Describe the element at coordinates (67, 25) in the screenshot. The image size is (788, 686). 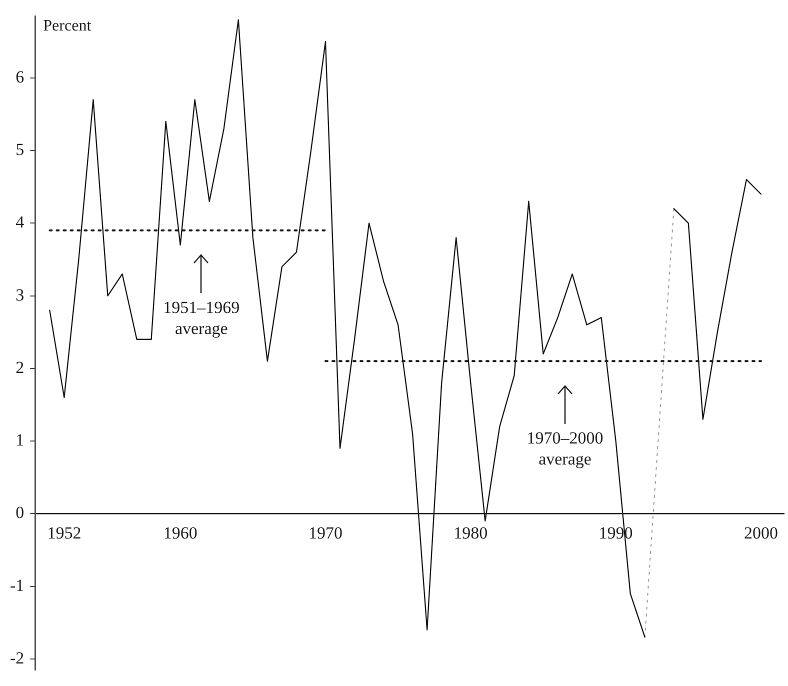
I see `y-axis-title: Percent` at that location.